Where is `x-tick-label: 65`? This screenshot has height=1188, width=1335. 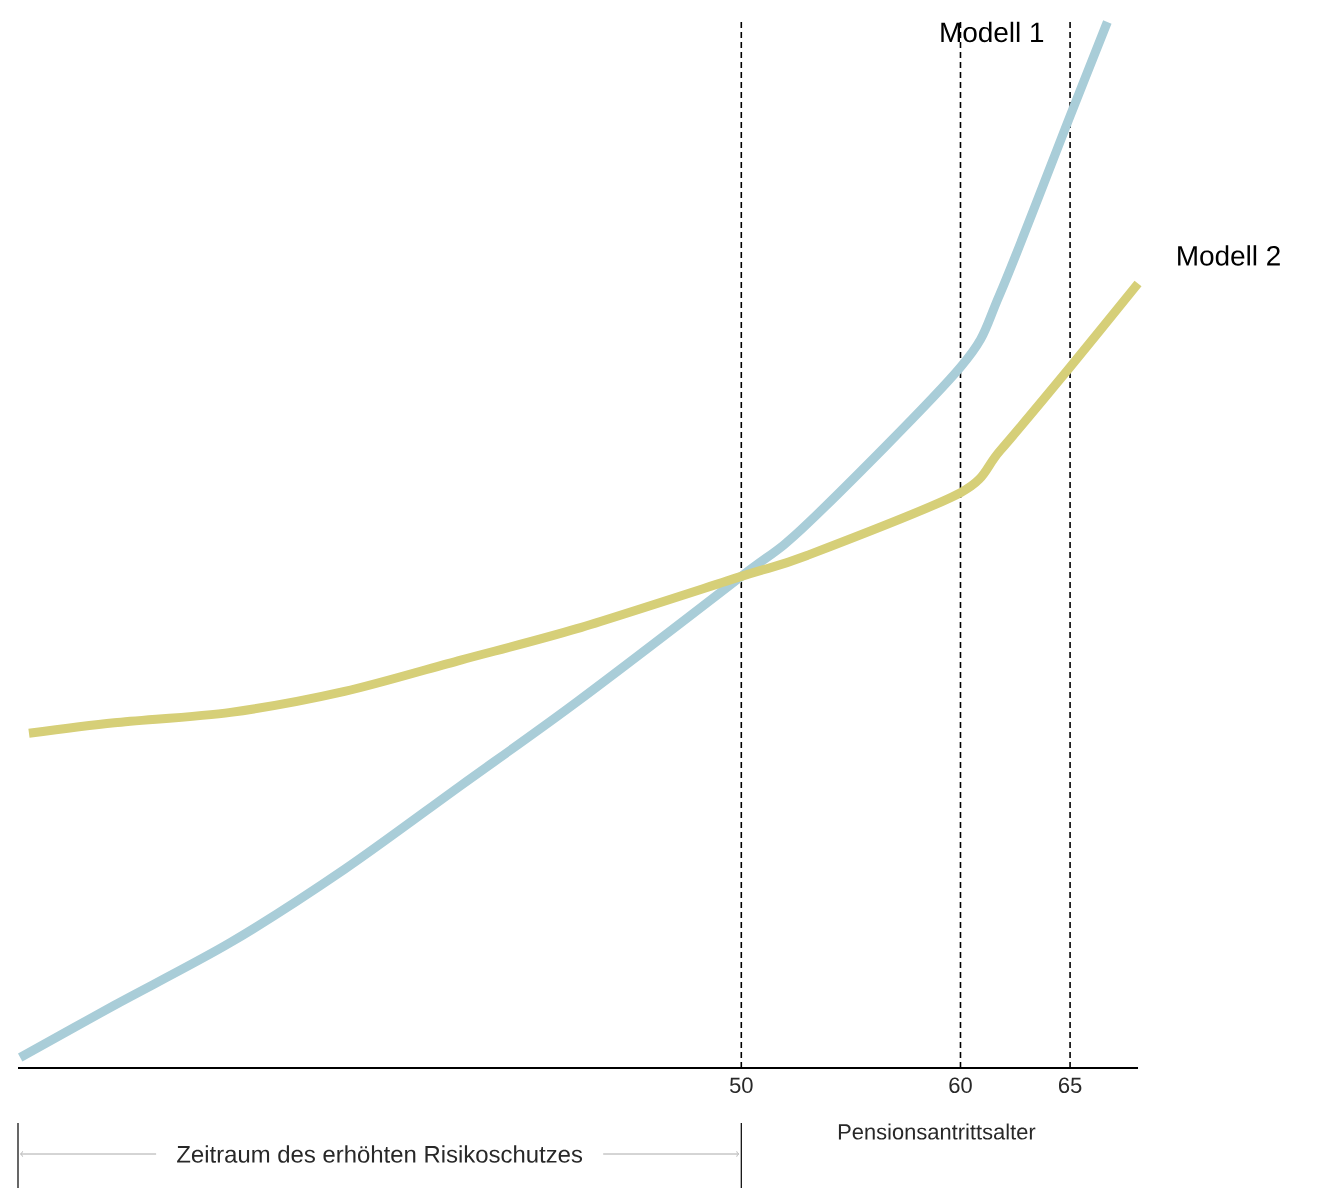
x-tick-label: 65 is located at coordinates (1070, 1085).